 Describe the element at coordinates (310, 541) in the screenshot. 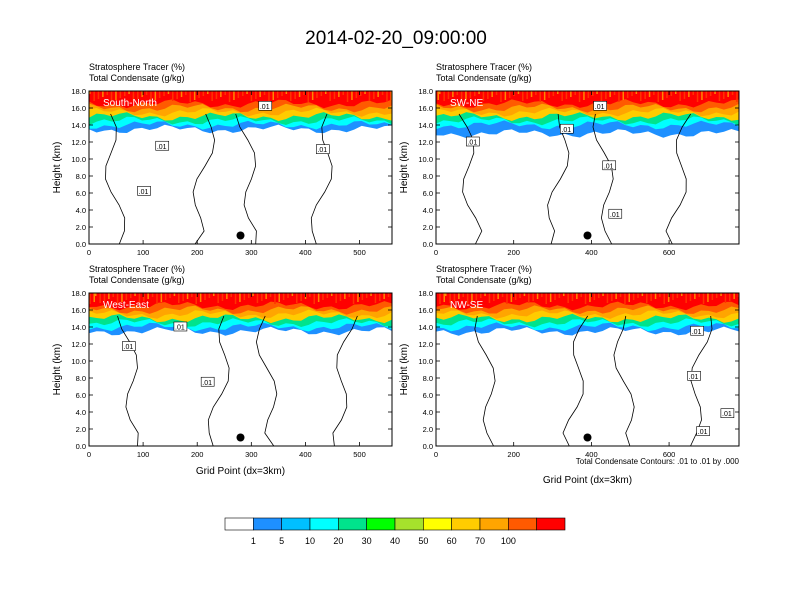

I see `colorbar-label: 10` at that location.